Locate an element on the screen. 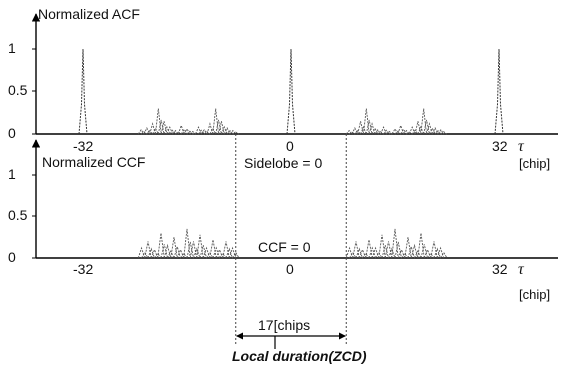  ccf-xtick-32: 32 is located at coordinates (500, 269).